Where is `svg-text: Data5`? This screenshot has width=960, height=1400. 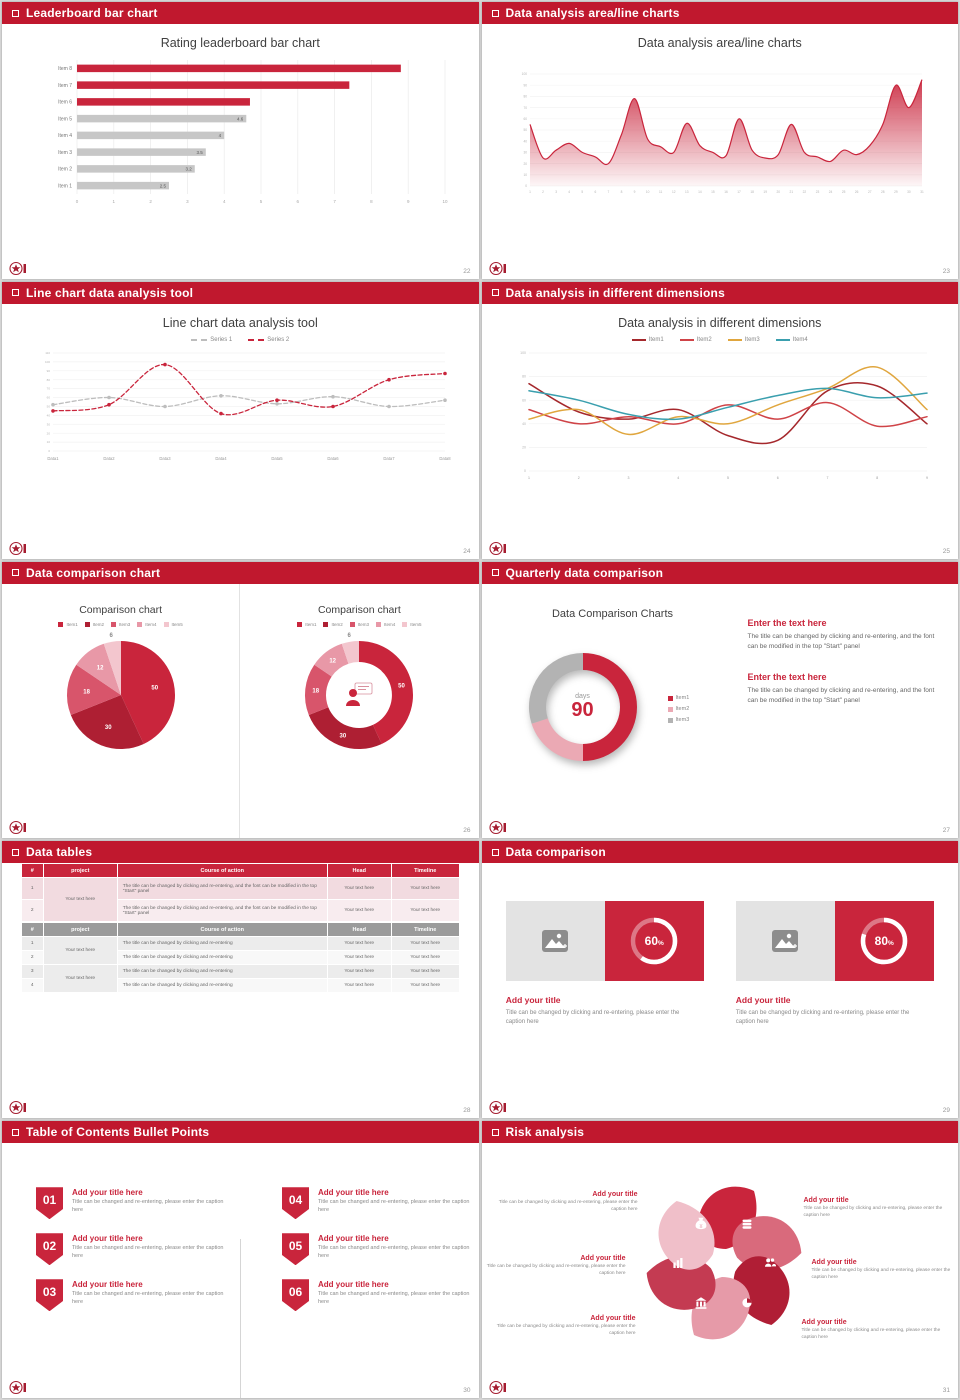 svg-text: Data5 is located at coordinates (278, 458).